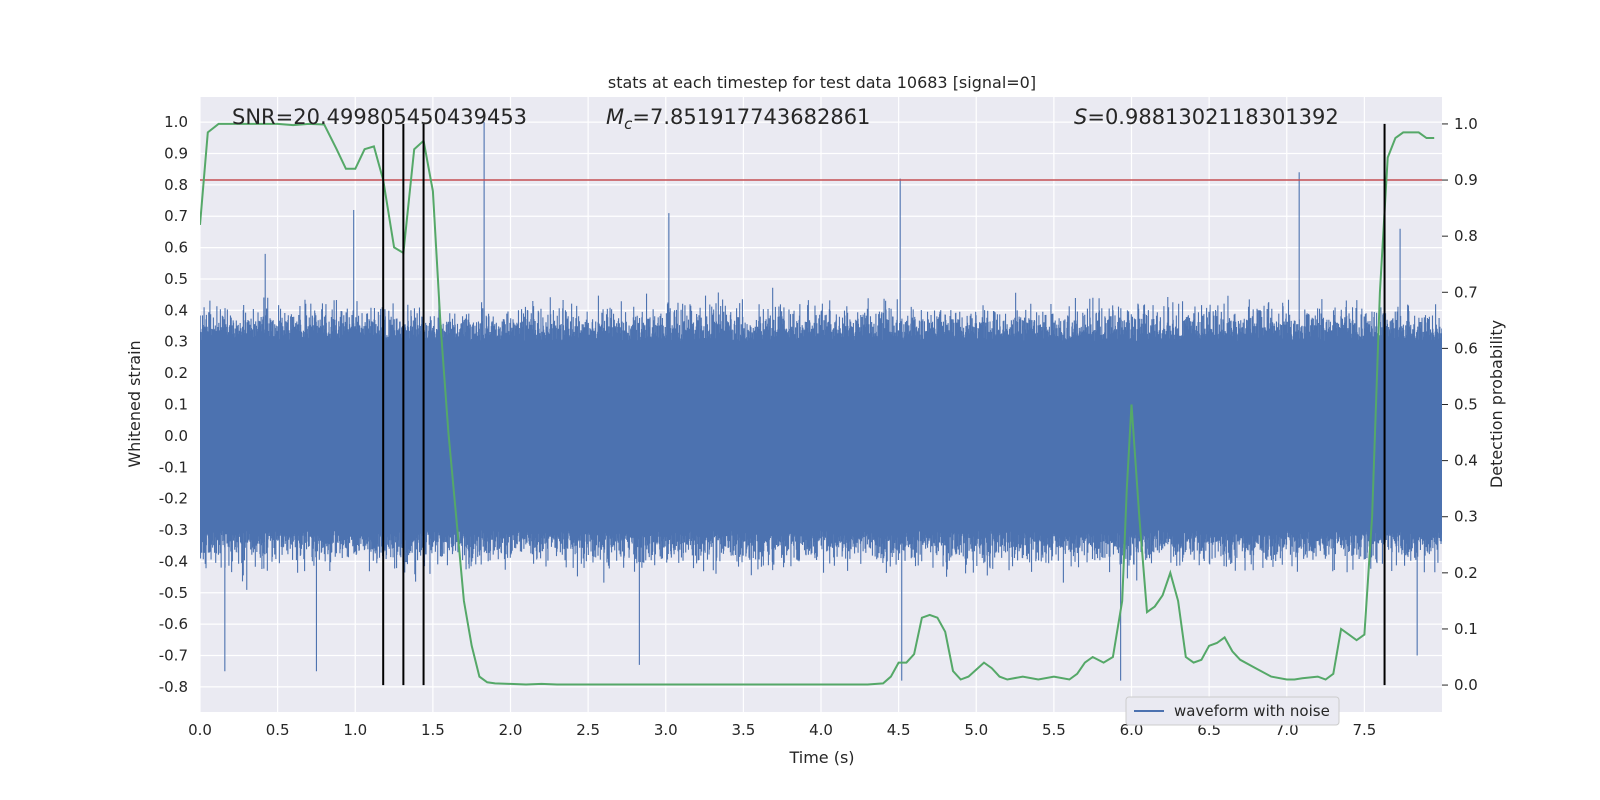 Image resolution: width=1600 pixels, height=800 pixels. What do you see at coordinates (1466, 461) in the screenshot?
I see `y2-tick-label: 0.4` at bounding box center [1466, 461].